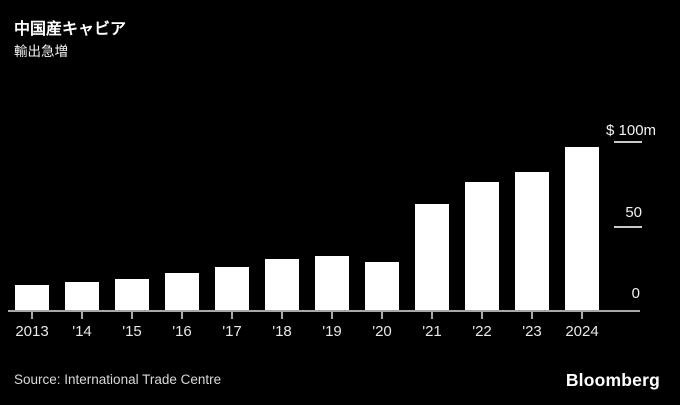  I want to click on x-axis-cell: '16, so click(182, 326).